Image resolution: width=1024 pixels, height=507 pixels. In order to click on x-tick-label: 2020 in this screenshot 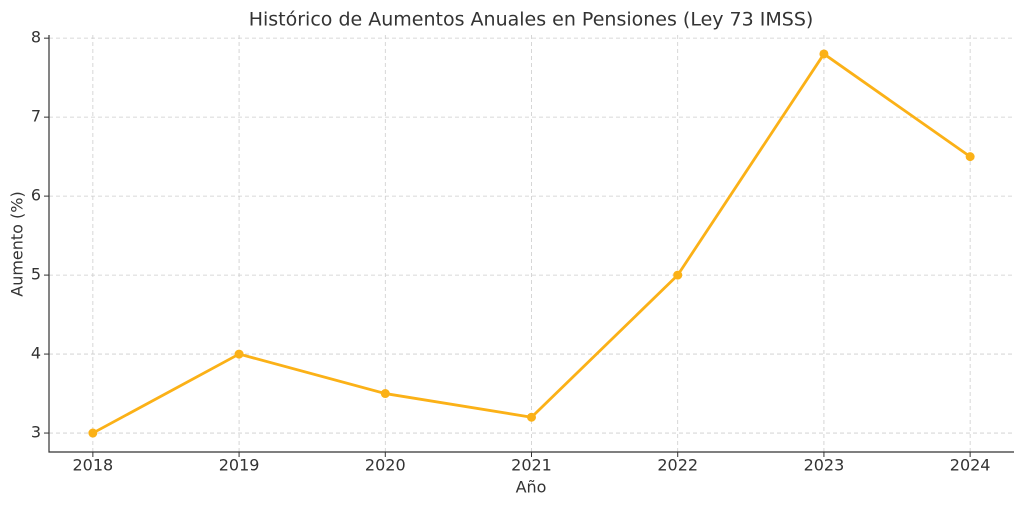, I will do `click(385, 465)`.